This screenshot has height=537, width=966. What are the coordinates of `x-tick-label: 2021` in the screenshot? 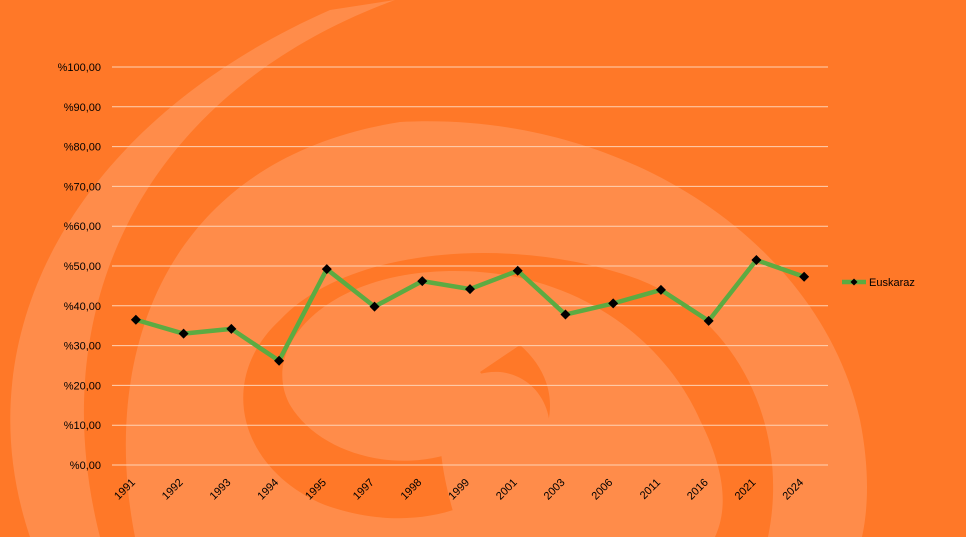 It's located at (746, 490).